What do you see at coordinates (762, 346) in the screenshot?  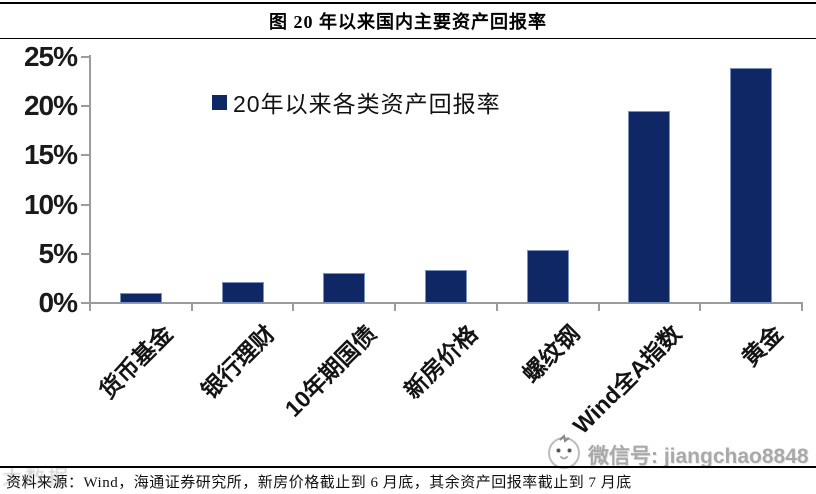 I see `x-category-label: 黄金` at bounding box center [762, 346].